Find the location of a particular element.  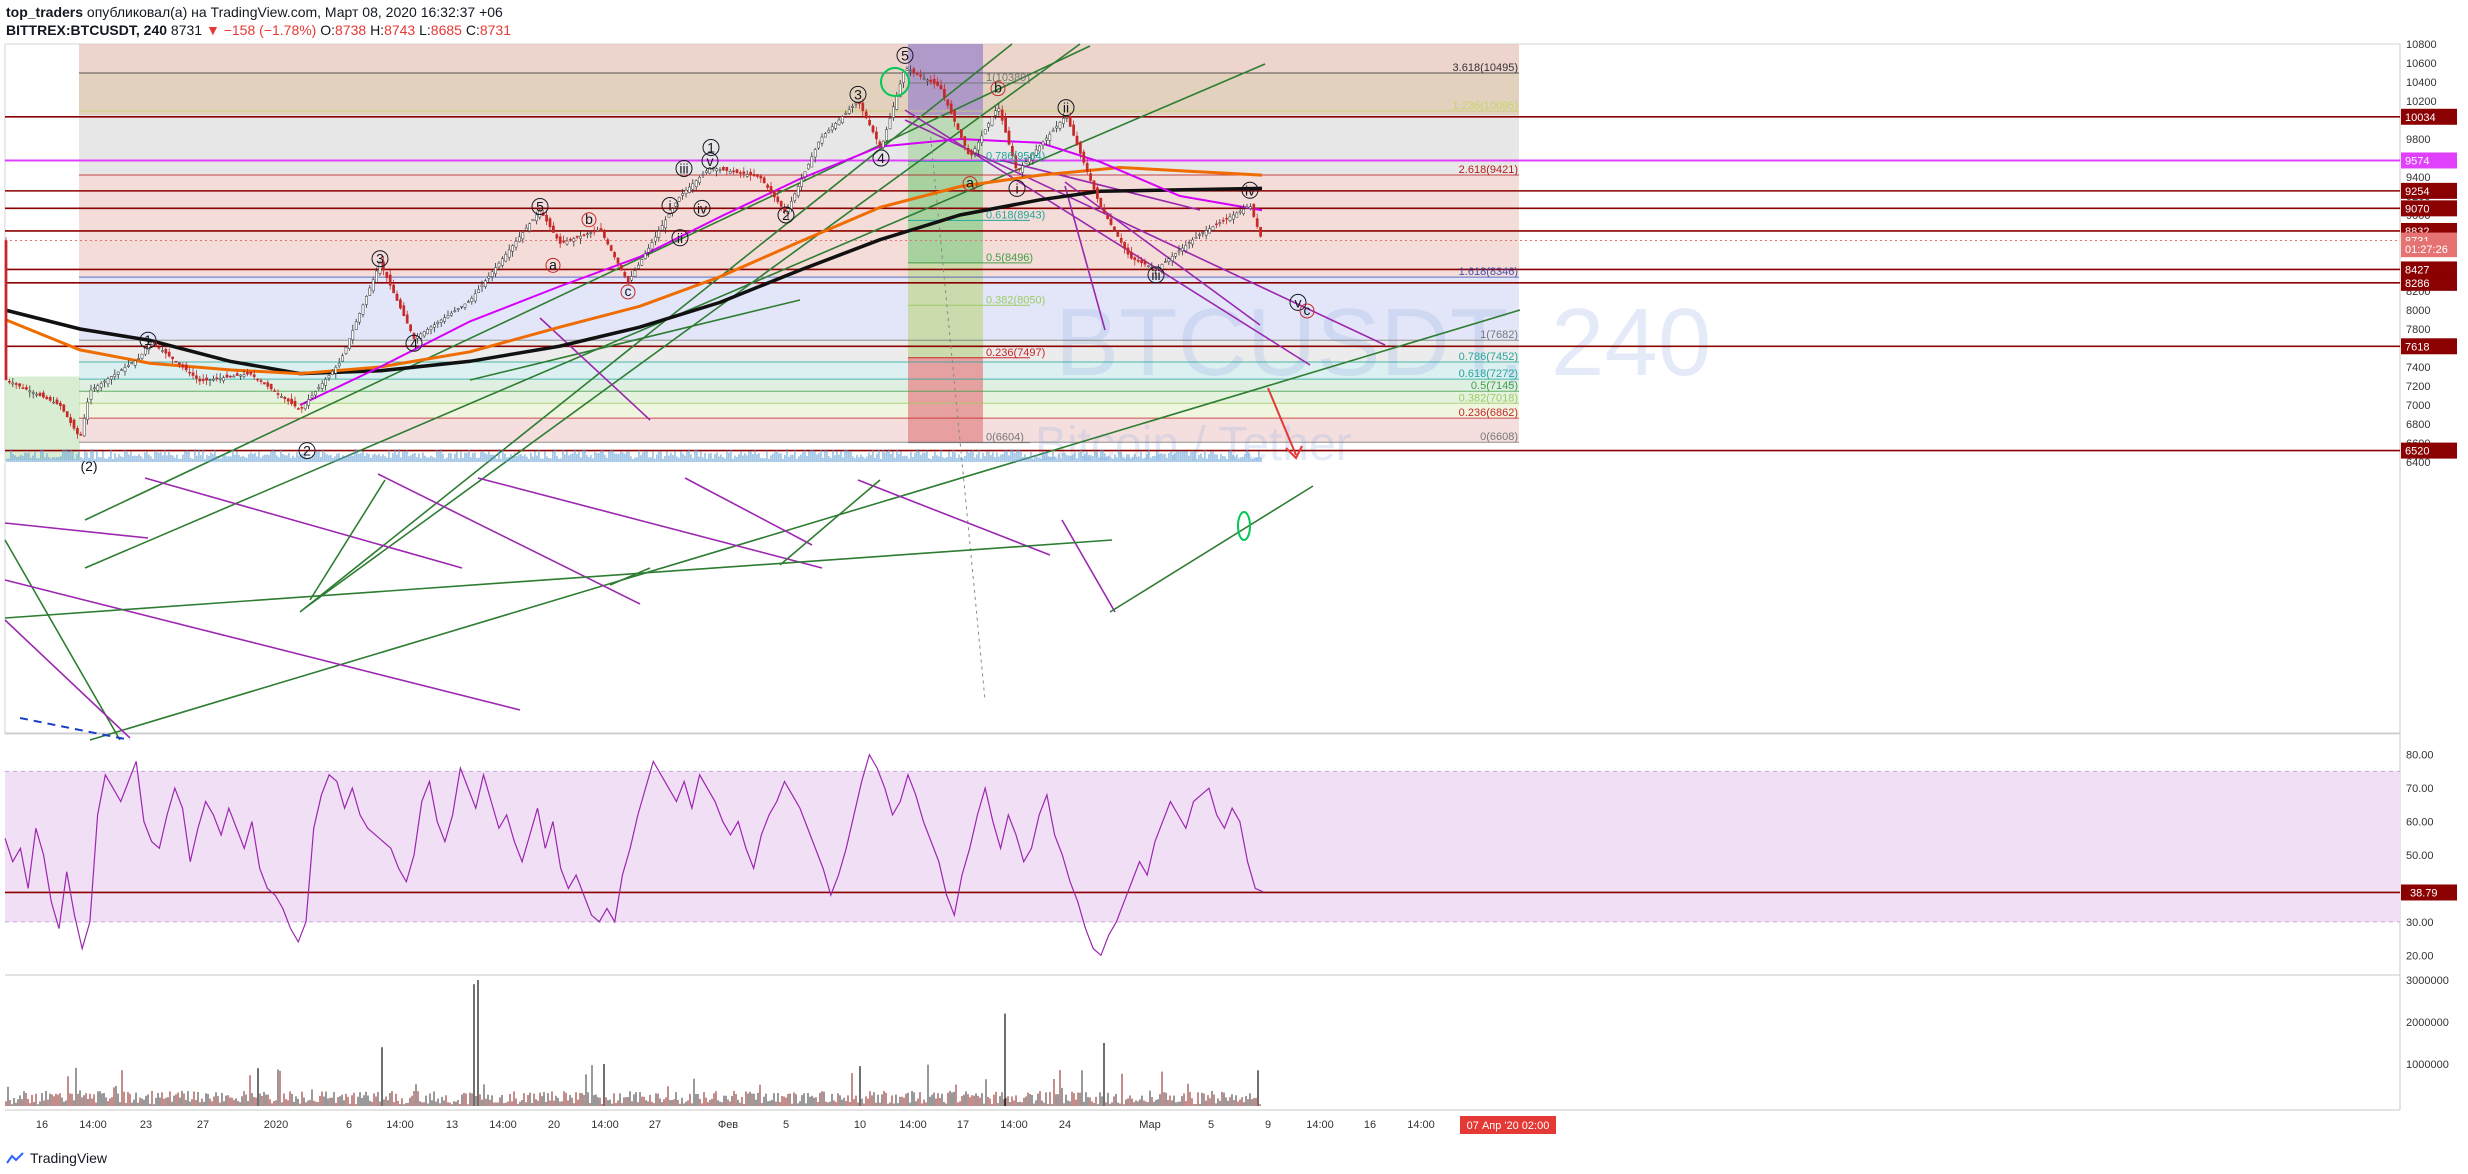

wave-label: b is located at coordinates (589, 219).